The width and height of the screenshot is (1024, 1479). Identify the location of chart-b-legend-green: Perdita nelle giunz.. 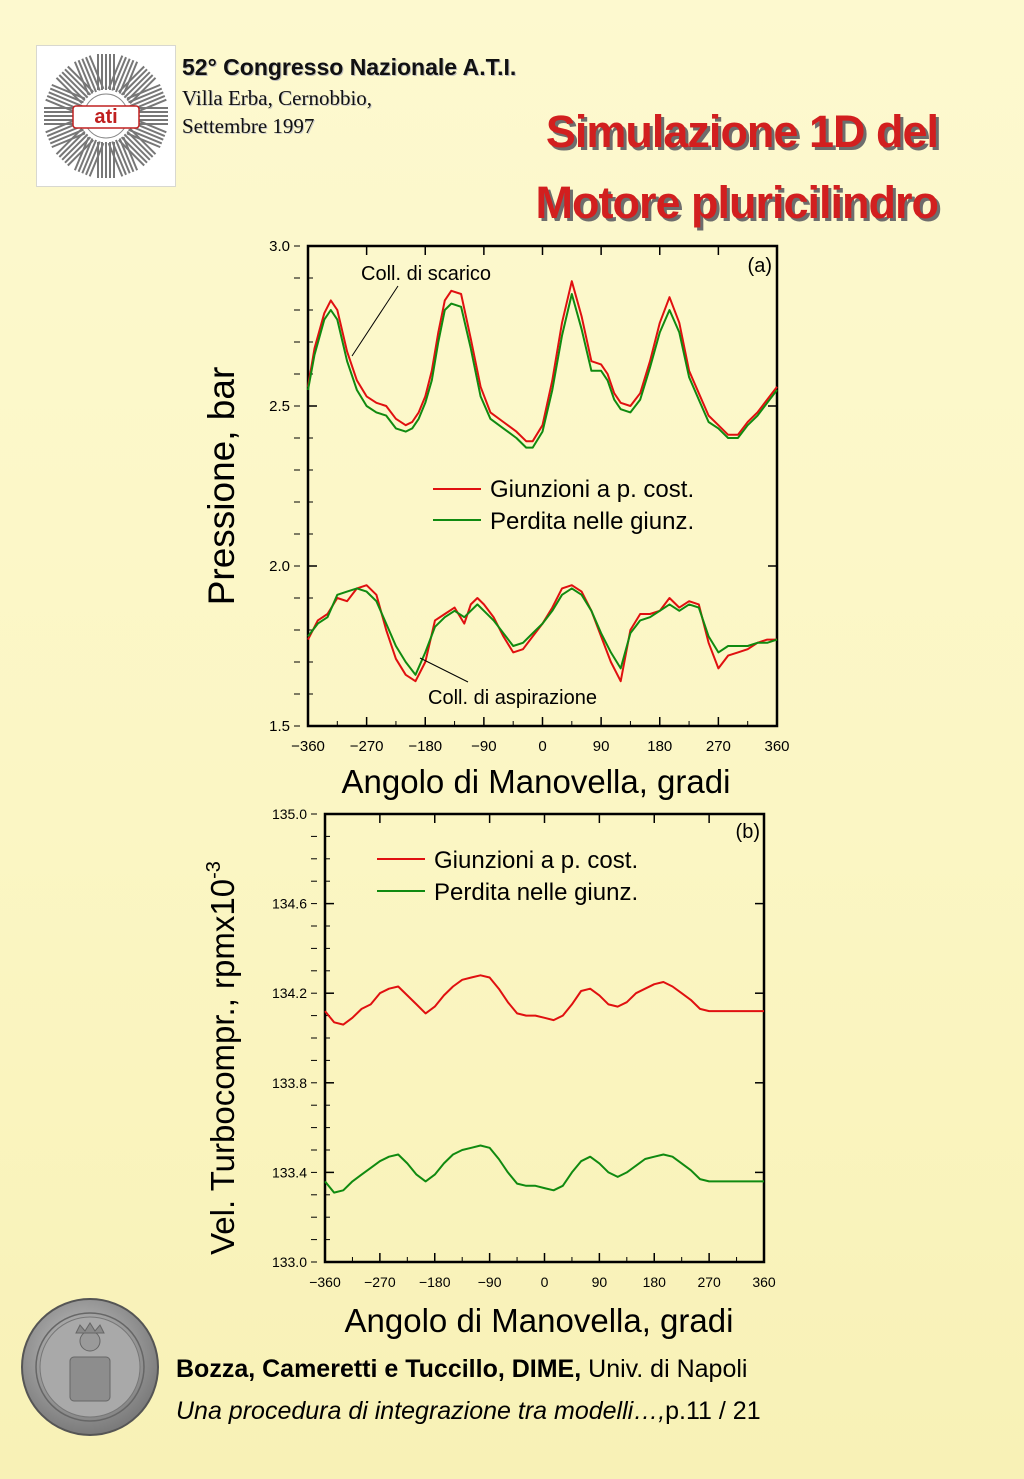
(536, 892).